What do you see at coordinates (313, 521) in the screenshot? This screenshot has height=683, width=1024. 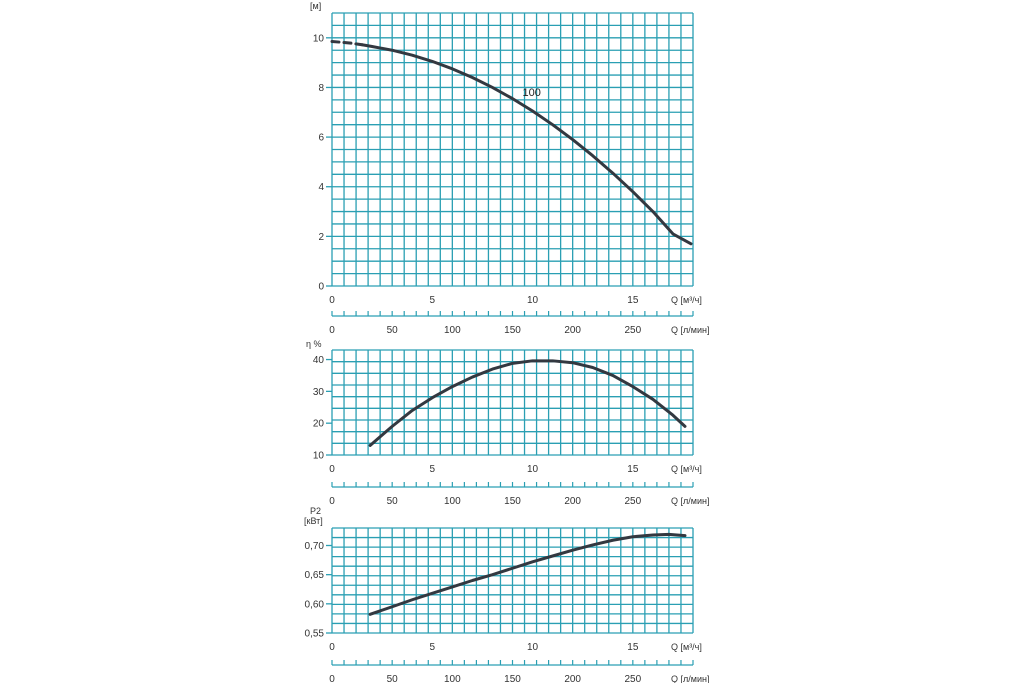 I see `y-axis-unit: [кВт]` at bounding box center [313, 521].